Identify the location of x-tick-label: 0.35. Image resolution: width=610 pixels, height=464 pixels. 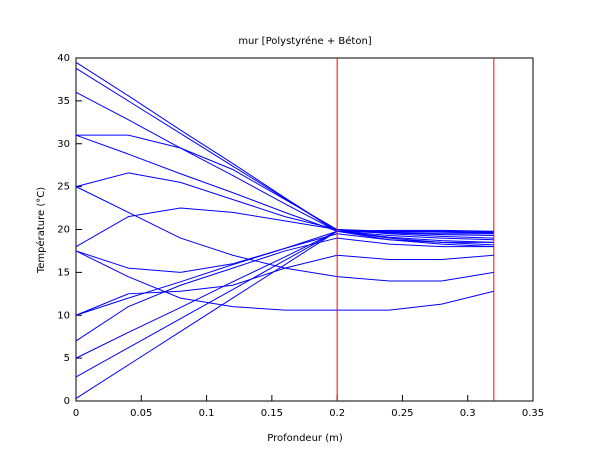
(533, 413).